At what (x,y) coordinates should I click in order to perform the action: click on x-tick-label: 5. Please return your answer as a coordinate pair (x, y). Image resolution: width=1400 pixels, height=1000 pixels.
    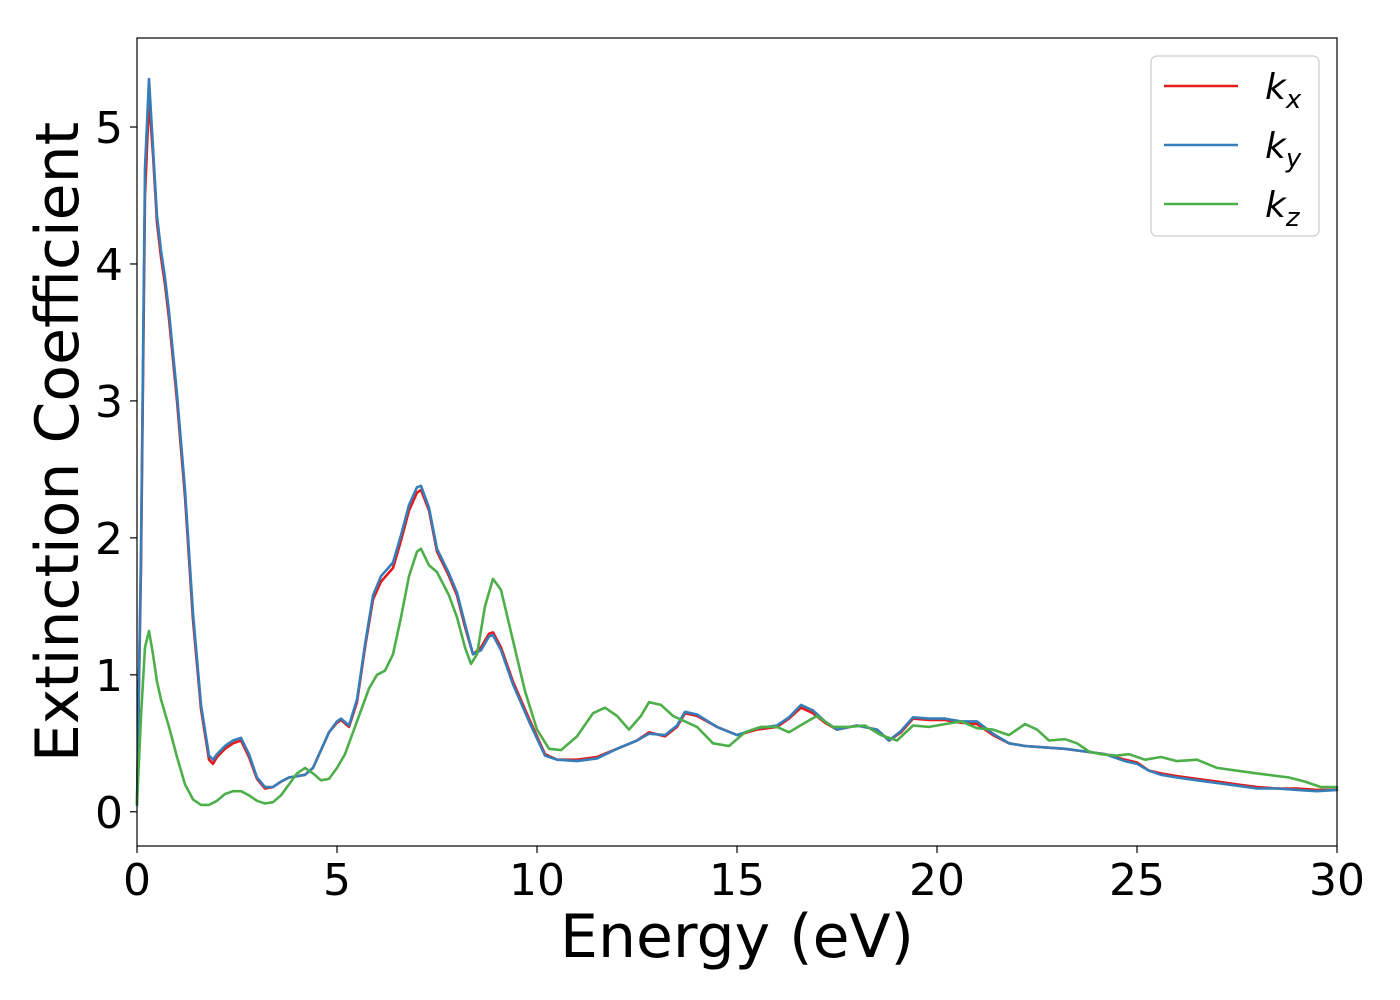
    Looking at the image, I should click on (337, 880).